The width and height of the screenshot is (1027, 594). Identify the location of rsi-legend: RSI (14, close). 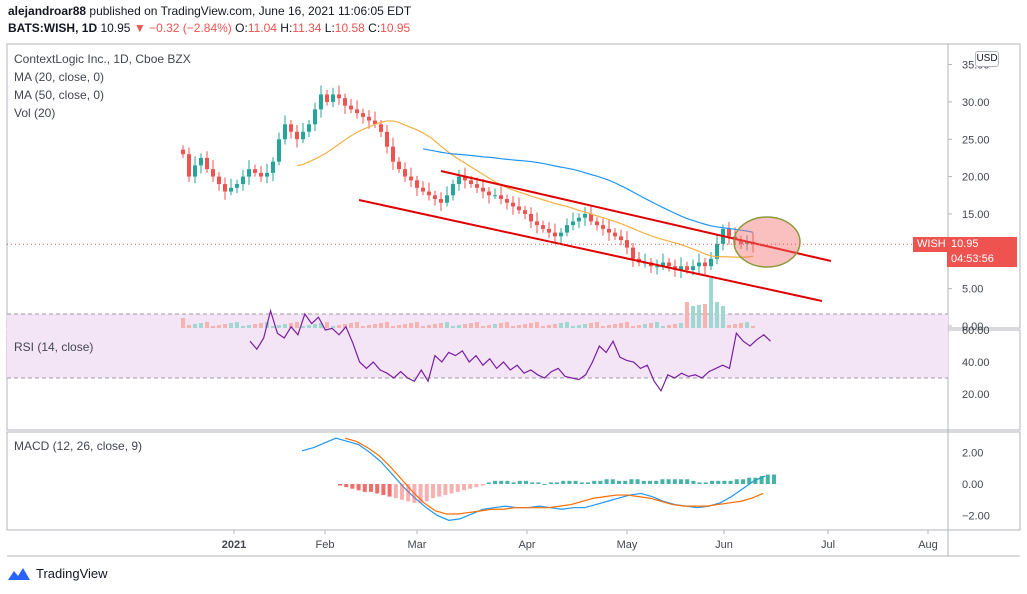
(54, 347).